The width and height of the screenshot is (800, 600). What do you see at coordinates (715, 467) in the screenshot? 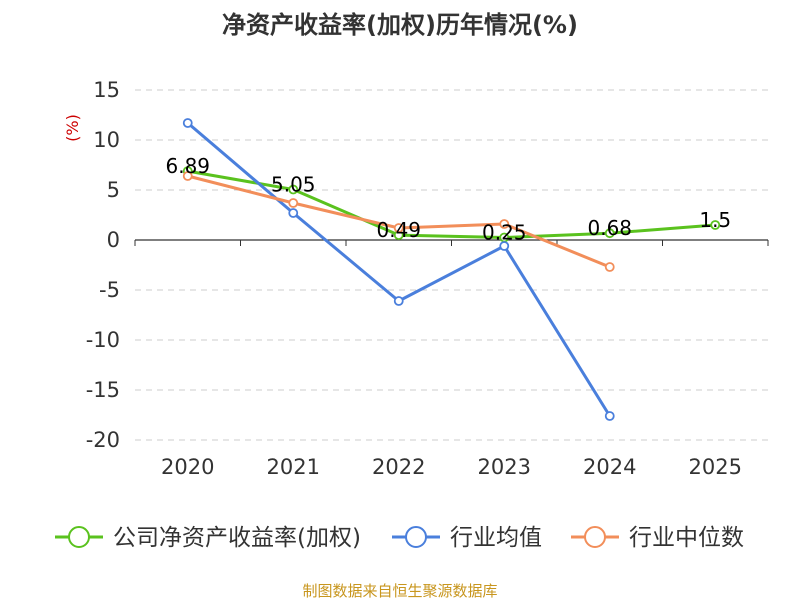
I see `x-tick-label-2025: 2025` at bounding box center [715, 467].